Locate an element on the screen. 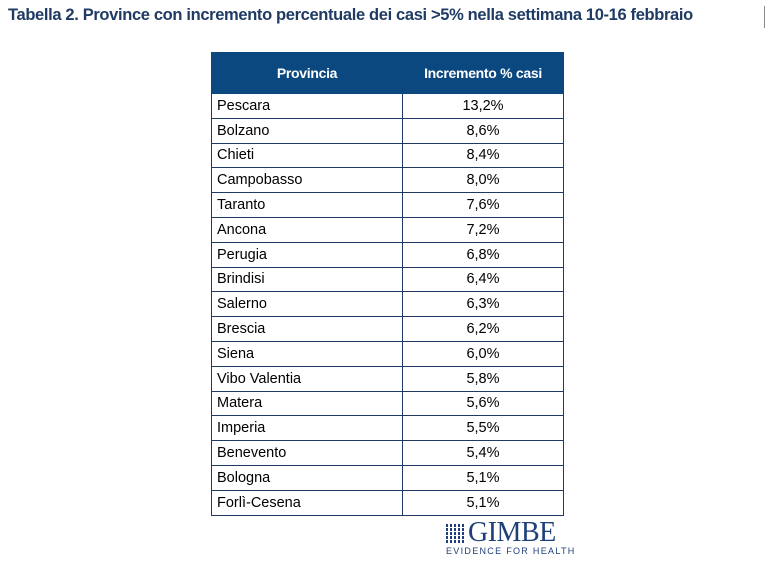 This screenshot has width=774, height=563. table-row: Forlì-Cesena 5,1% is located at coordinates (387, 502).